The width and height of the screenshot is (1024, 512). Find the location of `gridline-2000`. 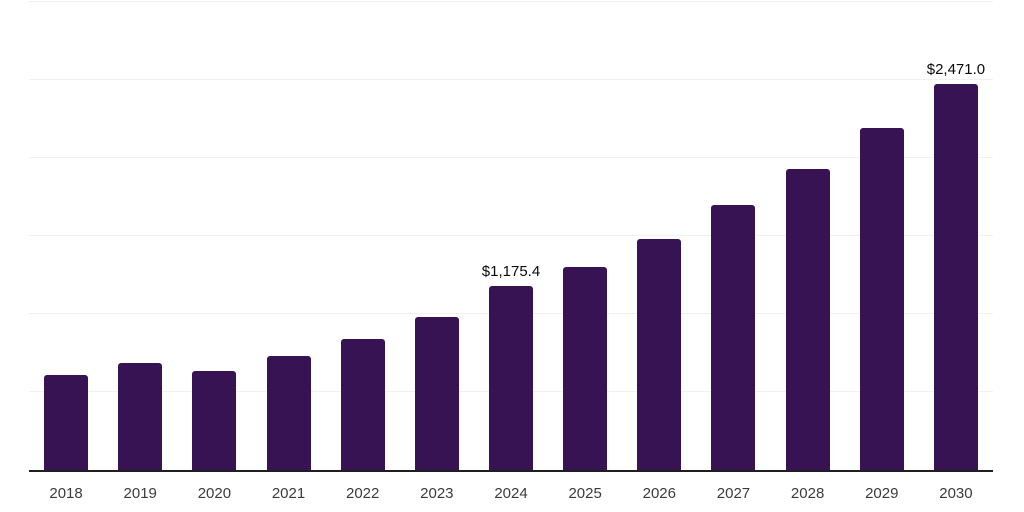

gridline-2000 is located at coordinates (511, 157).